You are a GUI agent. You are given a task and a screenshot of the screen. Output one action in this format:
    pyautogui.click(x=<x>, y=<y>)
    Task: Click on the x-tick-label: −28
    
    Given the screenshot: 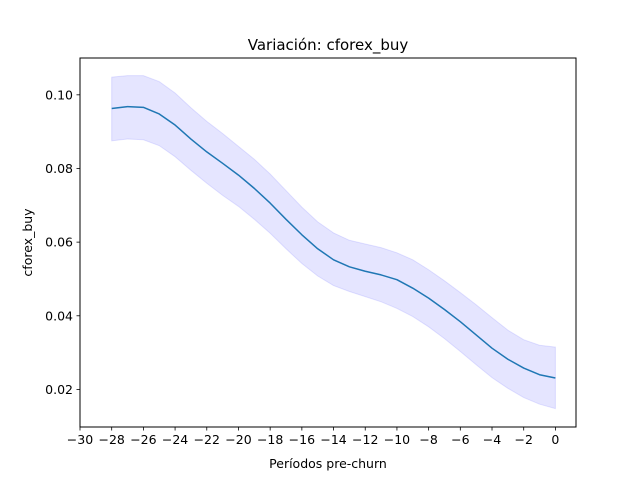 What is the action you would take?
    pyautogui.click(x=111, y=439)
    